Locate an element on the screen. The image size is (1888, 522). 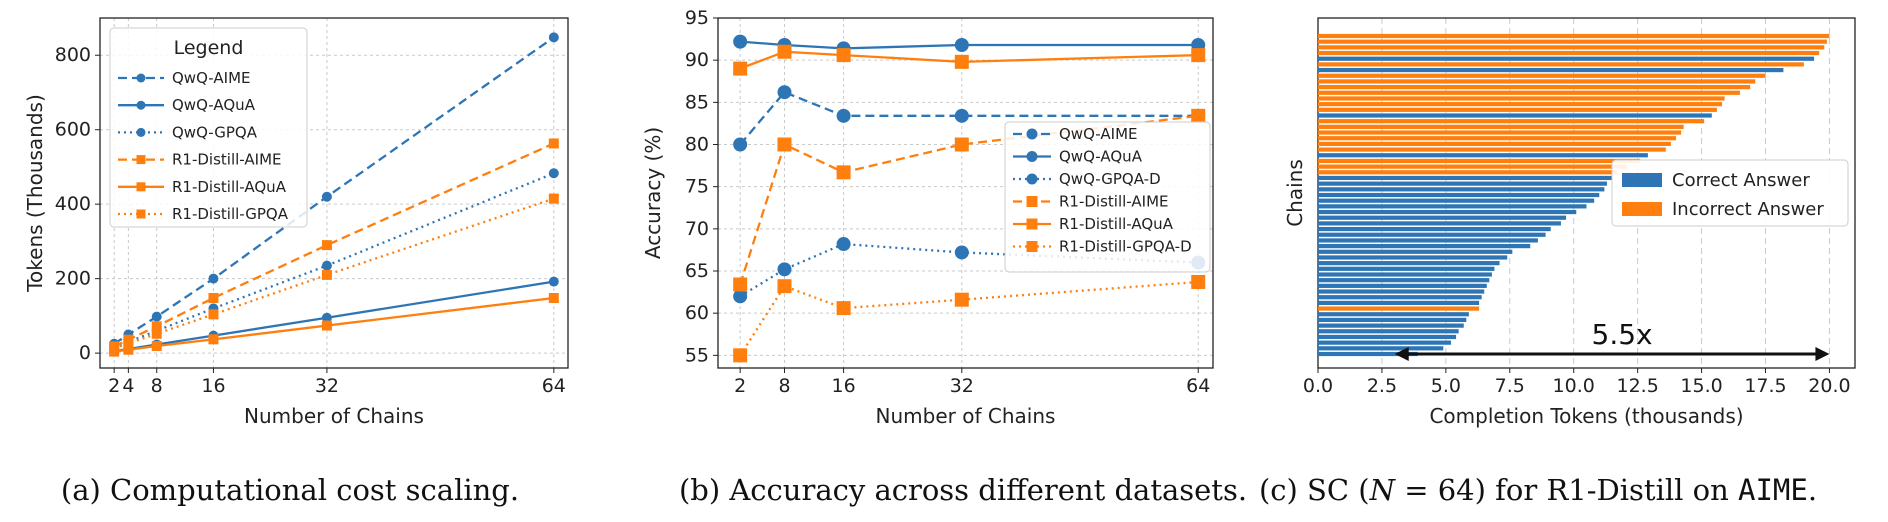
legend-swatch-incorrect-answer is located at coordinates (1642, 209).